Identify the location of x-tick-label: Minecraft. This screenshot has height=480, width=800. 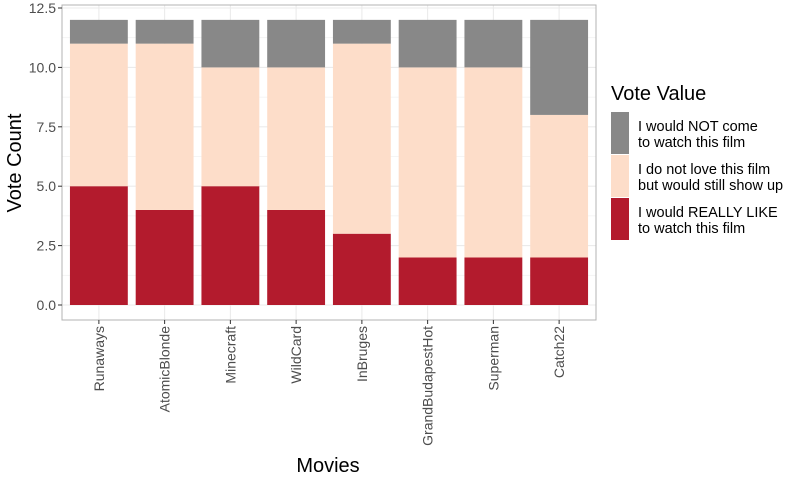
(230, 355).